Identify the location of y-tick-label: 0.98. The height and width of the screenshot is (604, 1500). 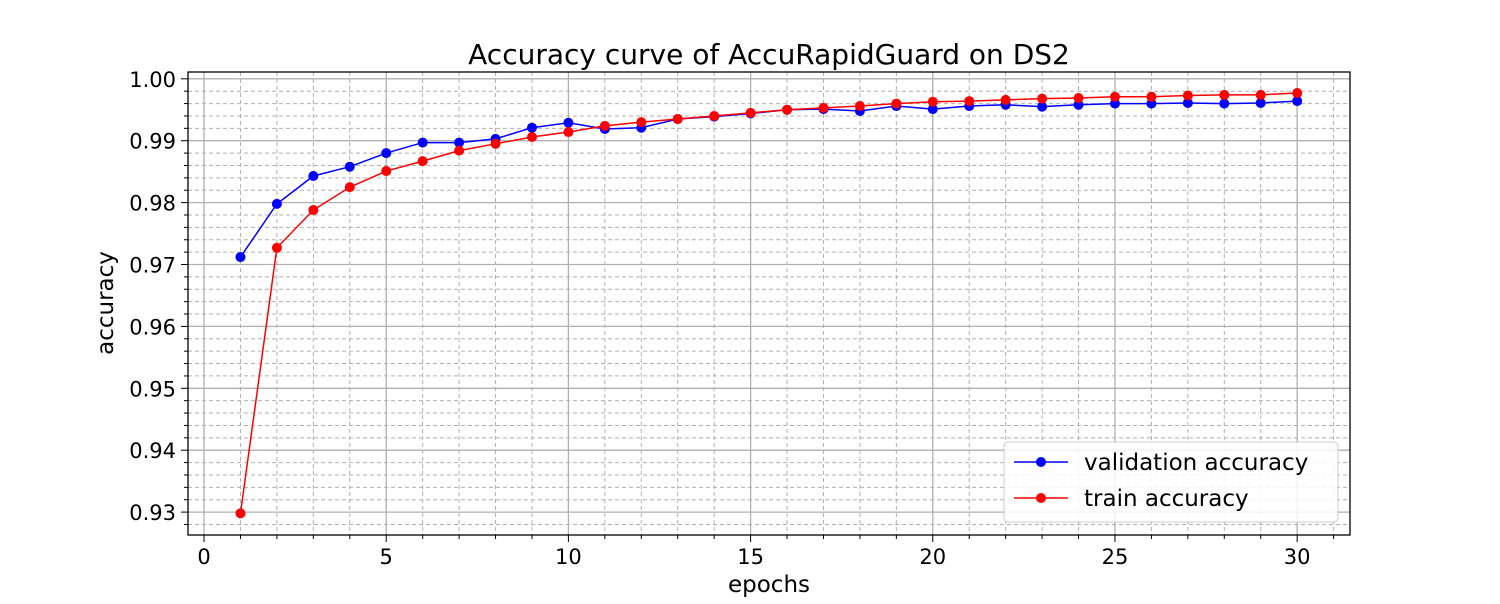
(152, 204).